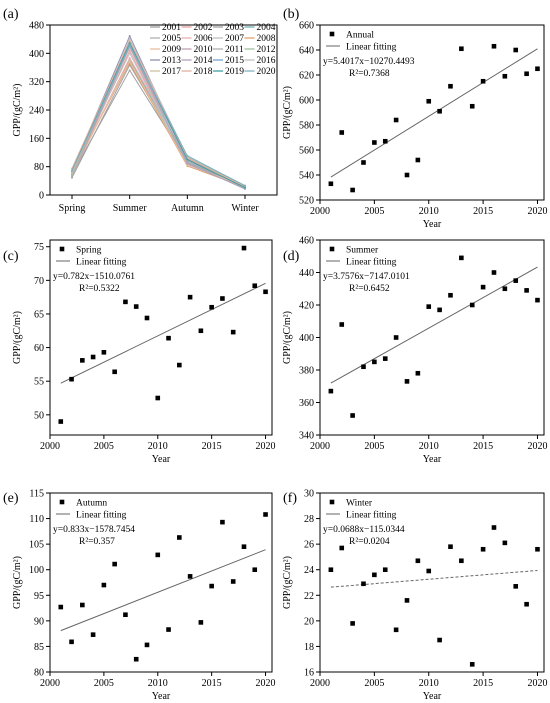  Describe the element at coordinates (99, 289) in the screenshot. I see `fit-r-squared: R²=0.5322` at that location.